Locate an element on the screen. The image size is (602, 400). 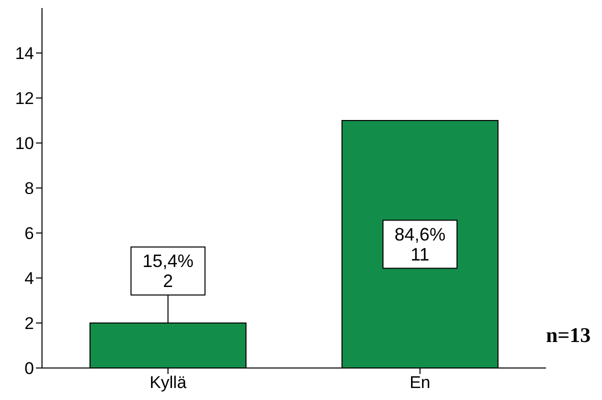
y-tick-label: 0 is located at coordinates (29, 368).